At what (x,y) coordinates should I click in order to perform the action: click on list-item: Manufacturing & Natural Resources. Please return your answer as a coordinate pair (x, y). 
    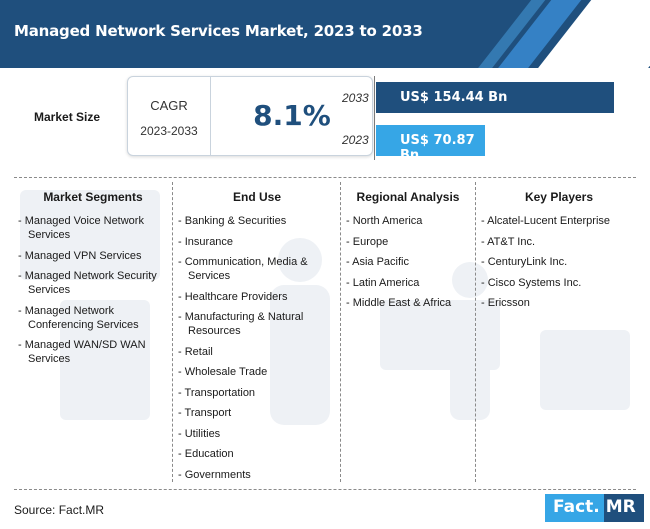
    Looking at the image, I should click on (257, 324).